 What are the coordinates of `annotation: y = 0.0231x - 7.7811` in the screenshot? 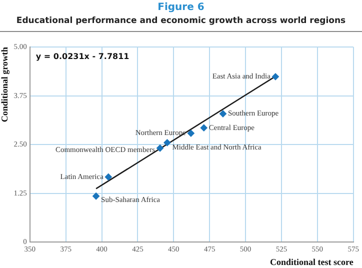 It's located at (83, 57).